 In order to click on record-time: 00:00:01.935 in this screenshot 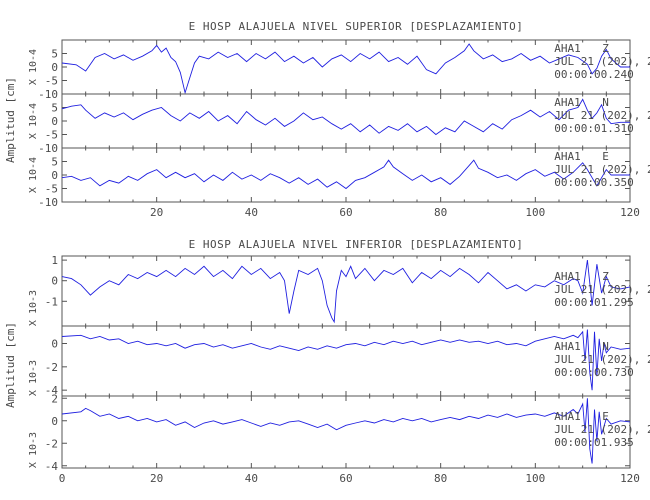, I will do `click(593, 442)`.